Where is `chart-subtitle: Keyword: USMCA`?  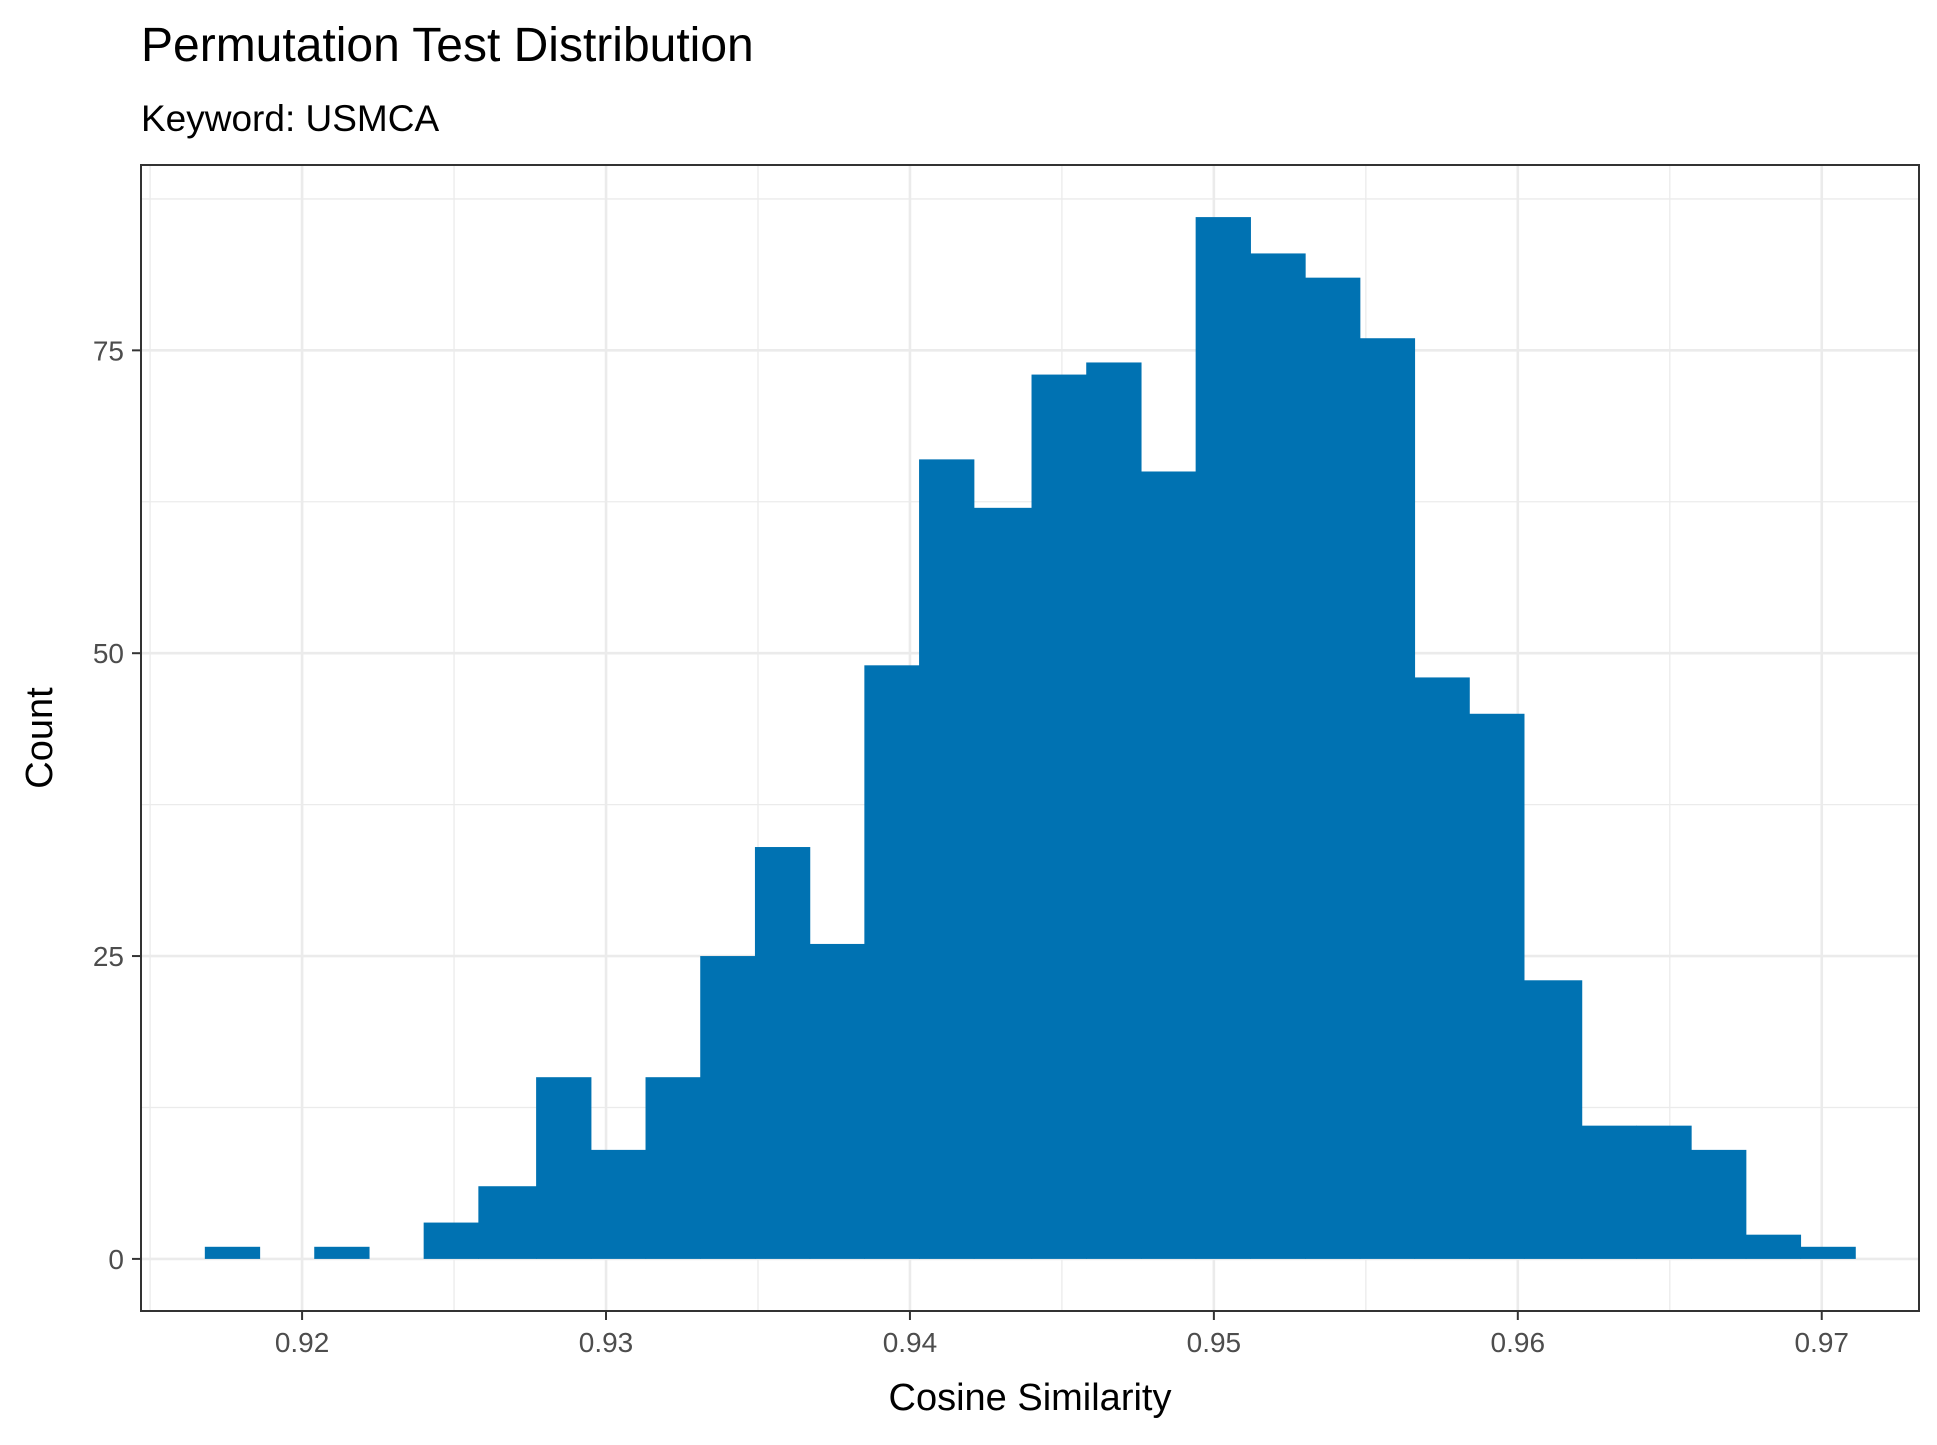
chart-subtitle: Keyword: USMCA is located at coordinates (290, 118).